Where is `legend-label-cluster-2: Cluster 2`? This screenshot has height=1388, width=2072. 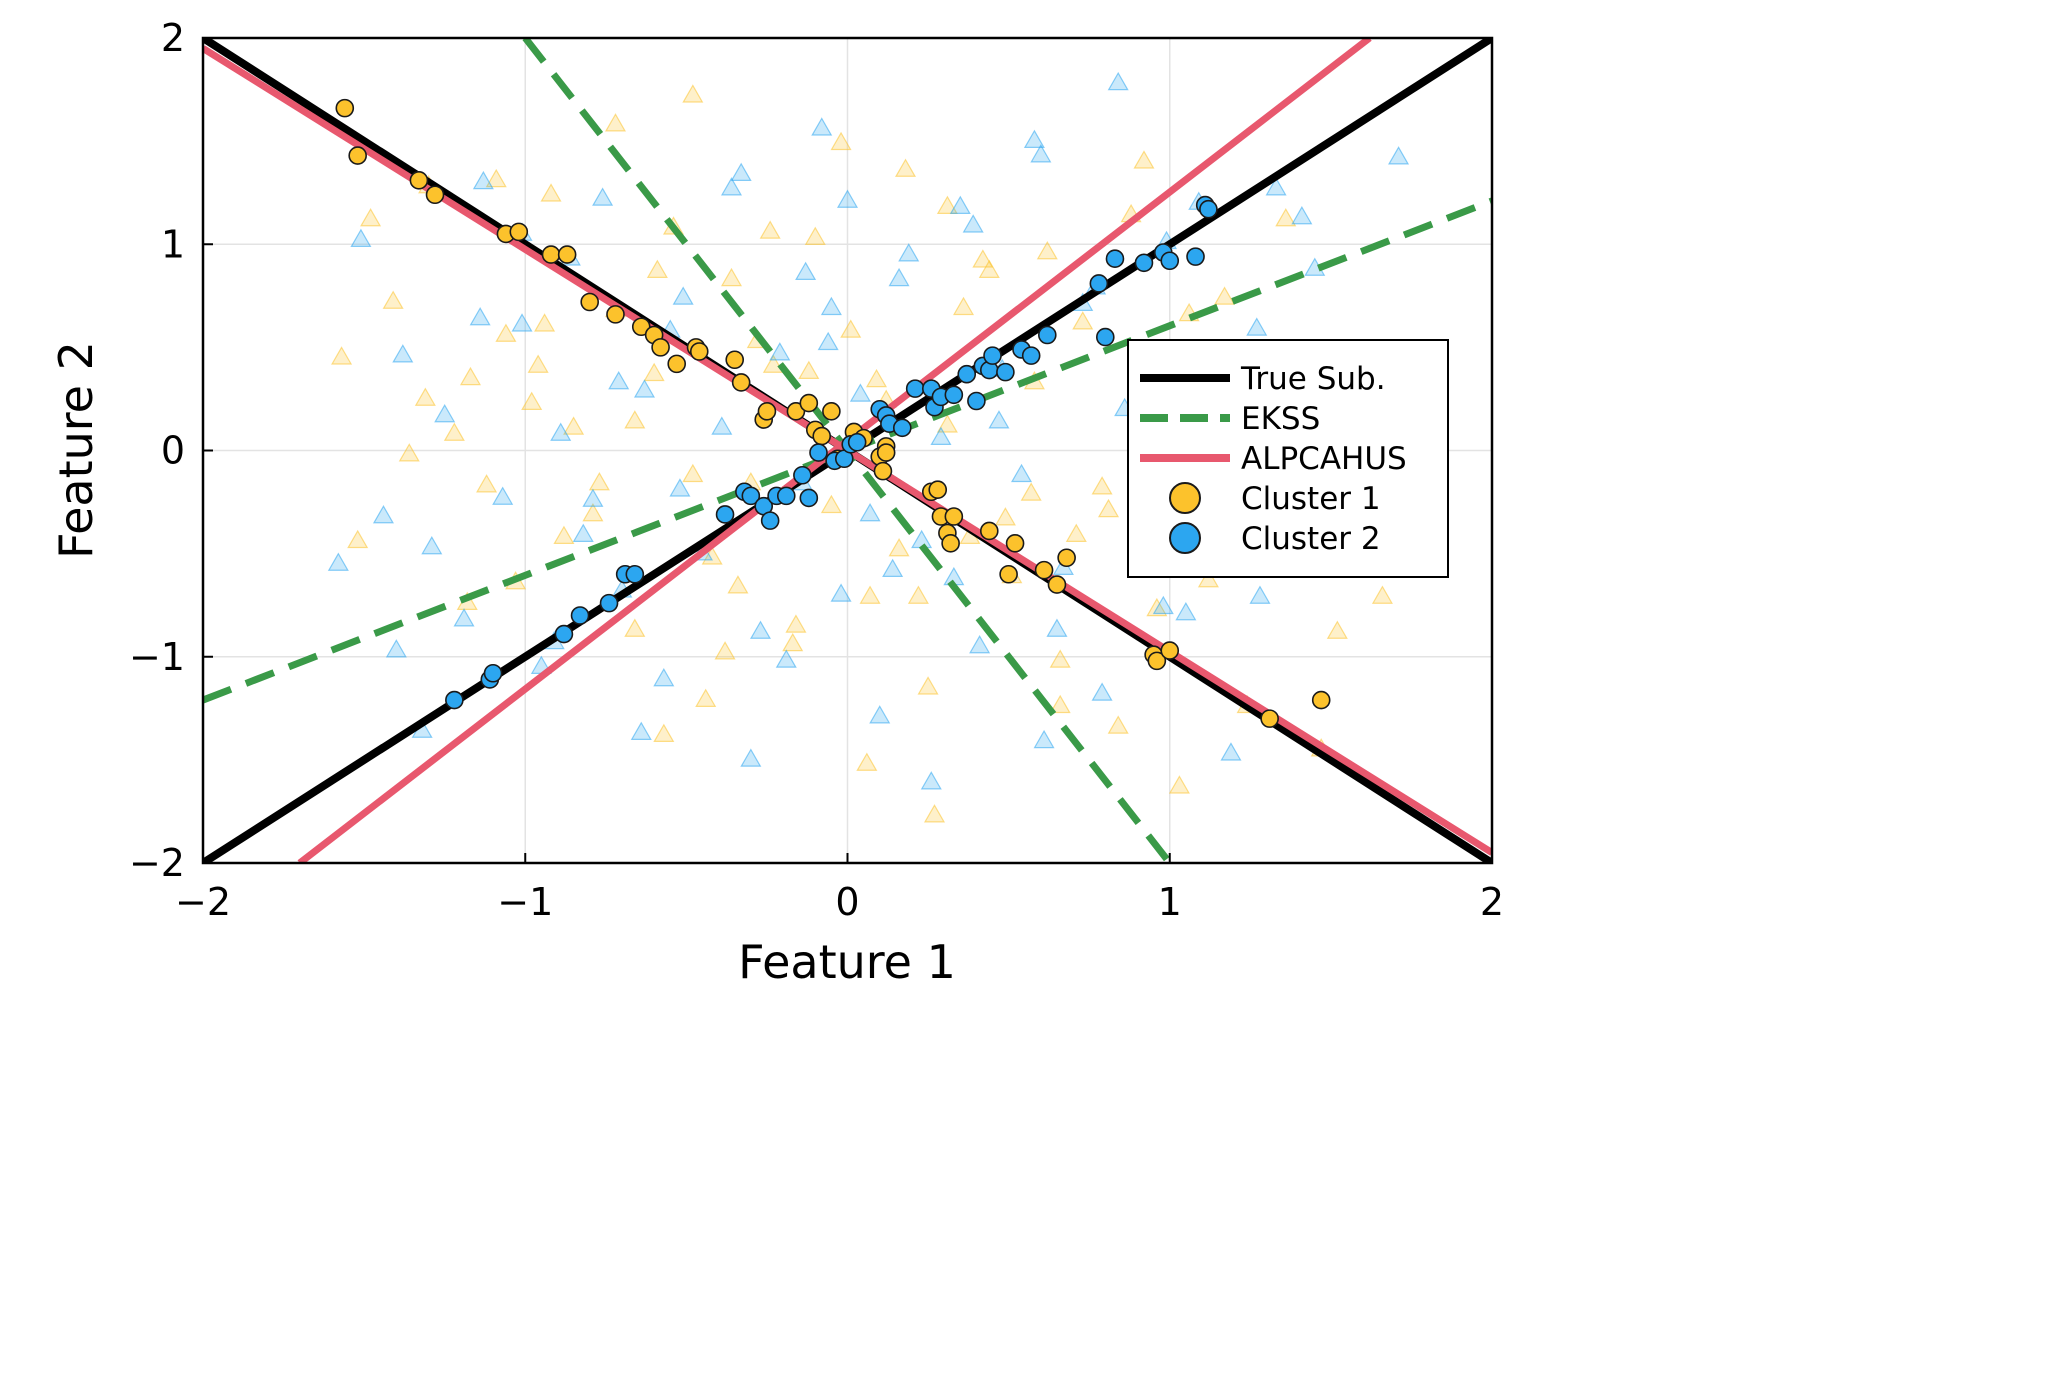 legend-label-cluster-2: Cluster 2 is located at coordinates (1311, 539).